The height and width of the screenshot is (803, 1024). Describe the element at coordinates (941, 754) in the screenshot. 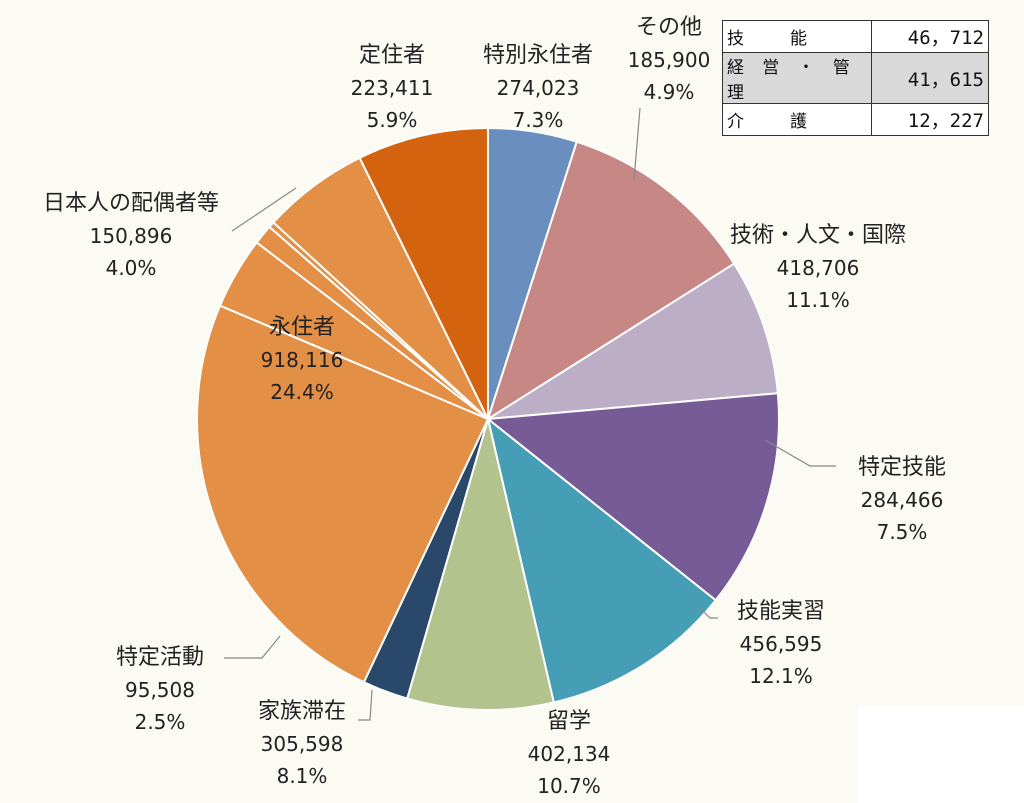

I see `blank-corner-box` at that location.